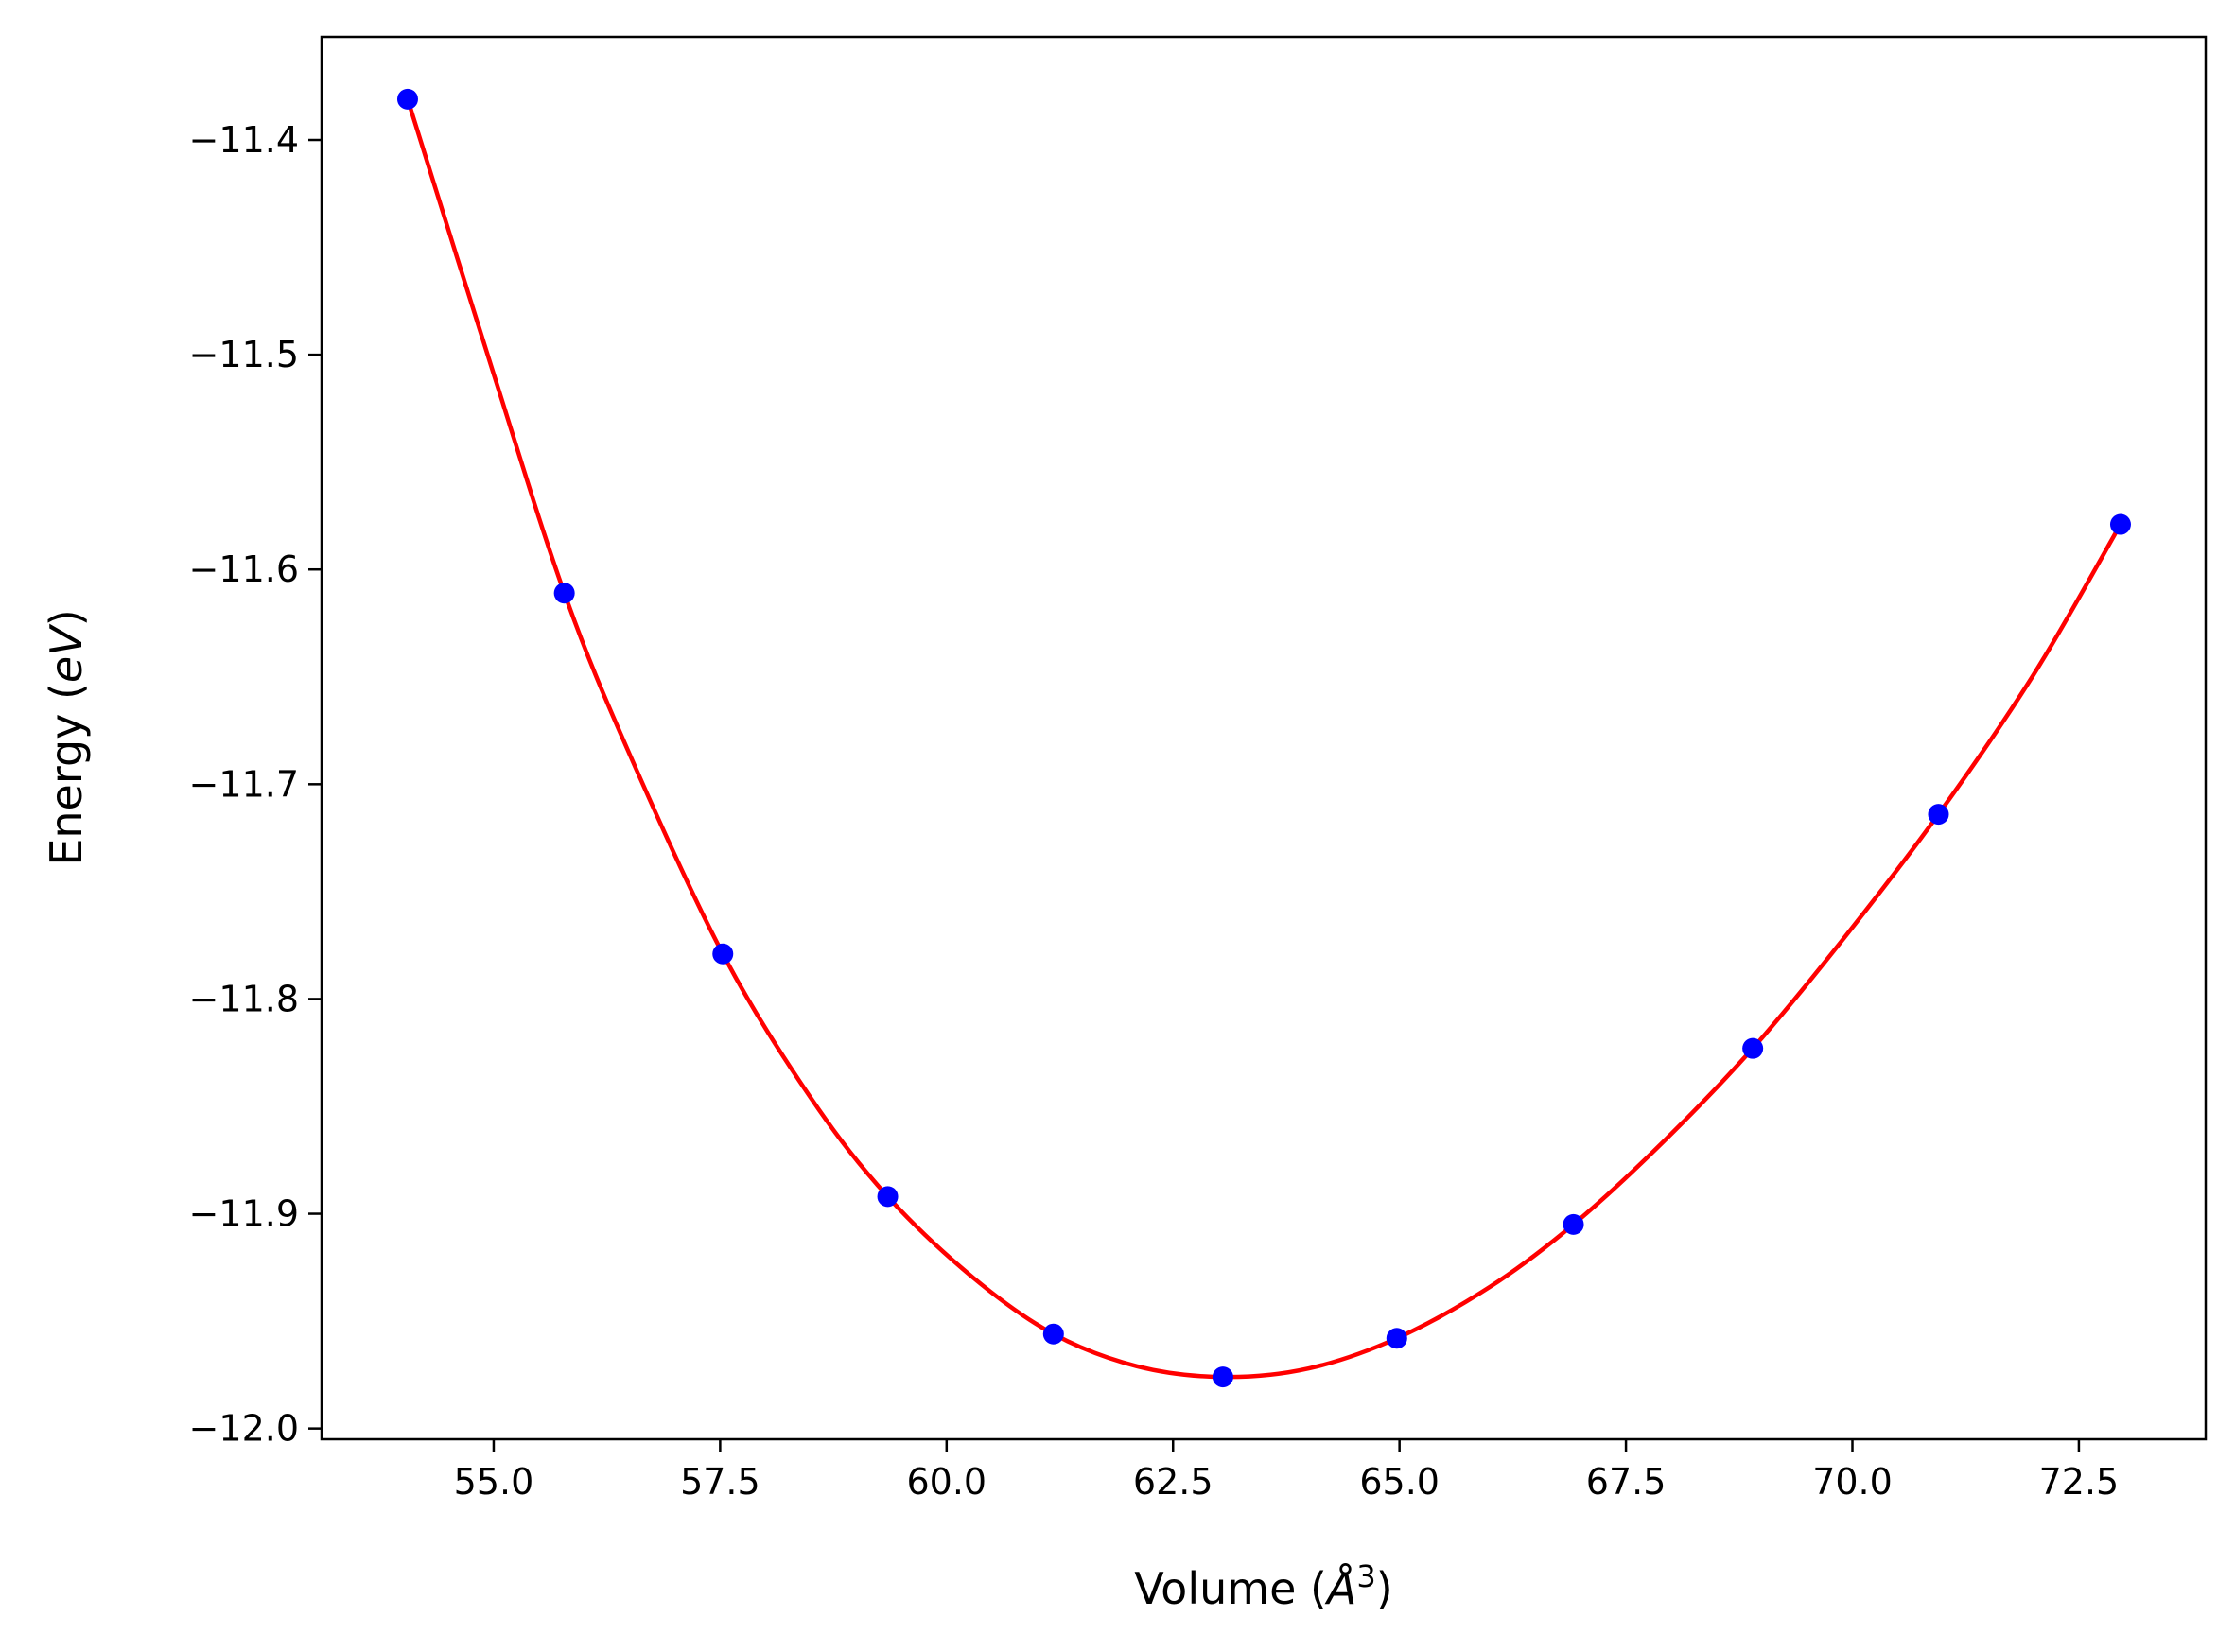  Describe the element at coordinates (66, 775) in the screenshot. I see `y-axis-label-text: Energy (` at that location.